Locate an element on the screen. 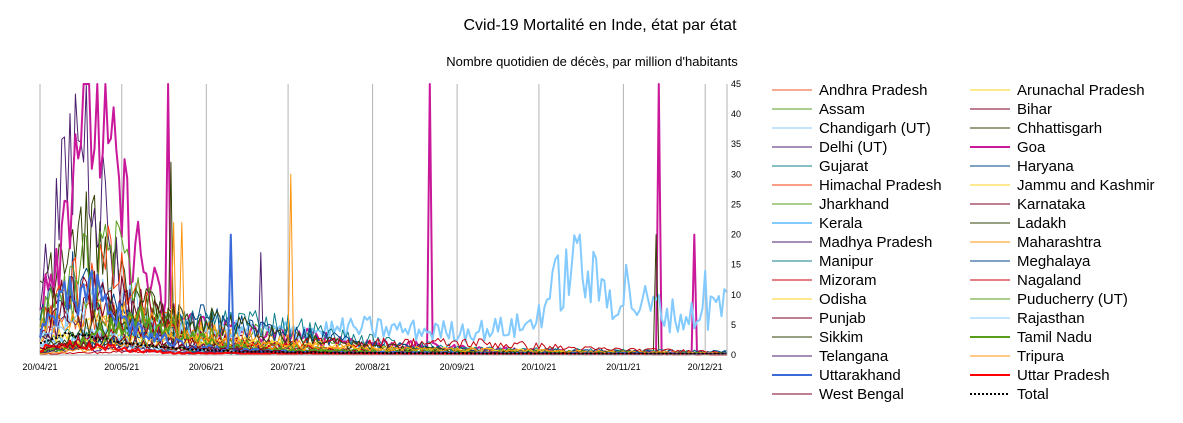 This screenshot has height=423, width=1183. legend-label: Punjab is located at coordinates (842, 318).